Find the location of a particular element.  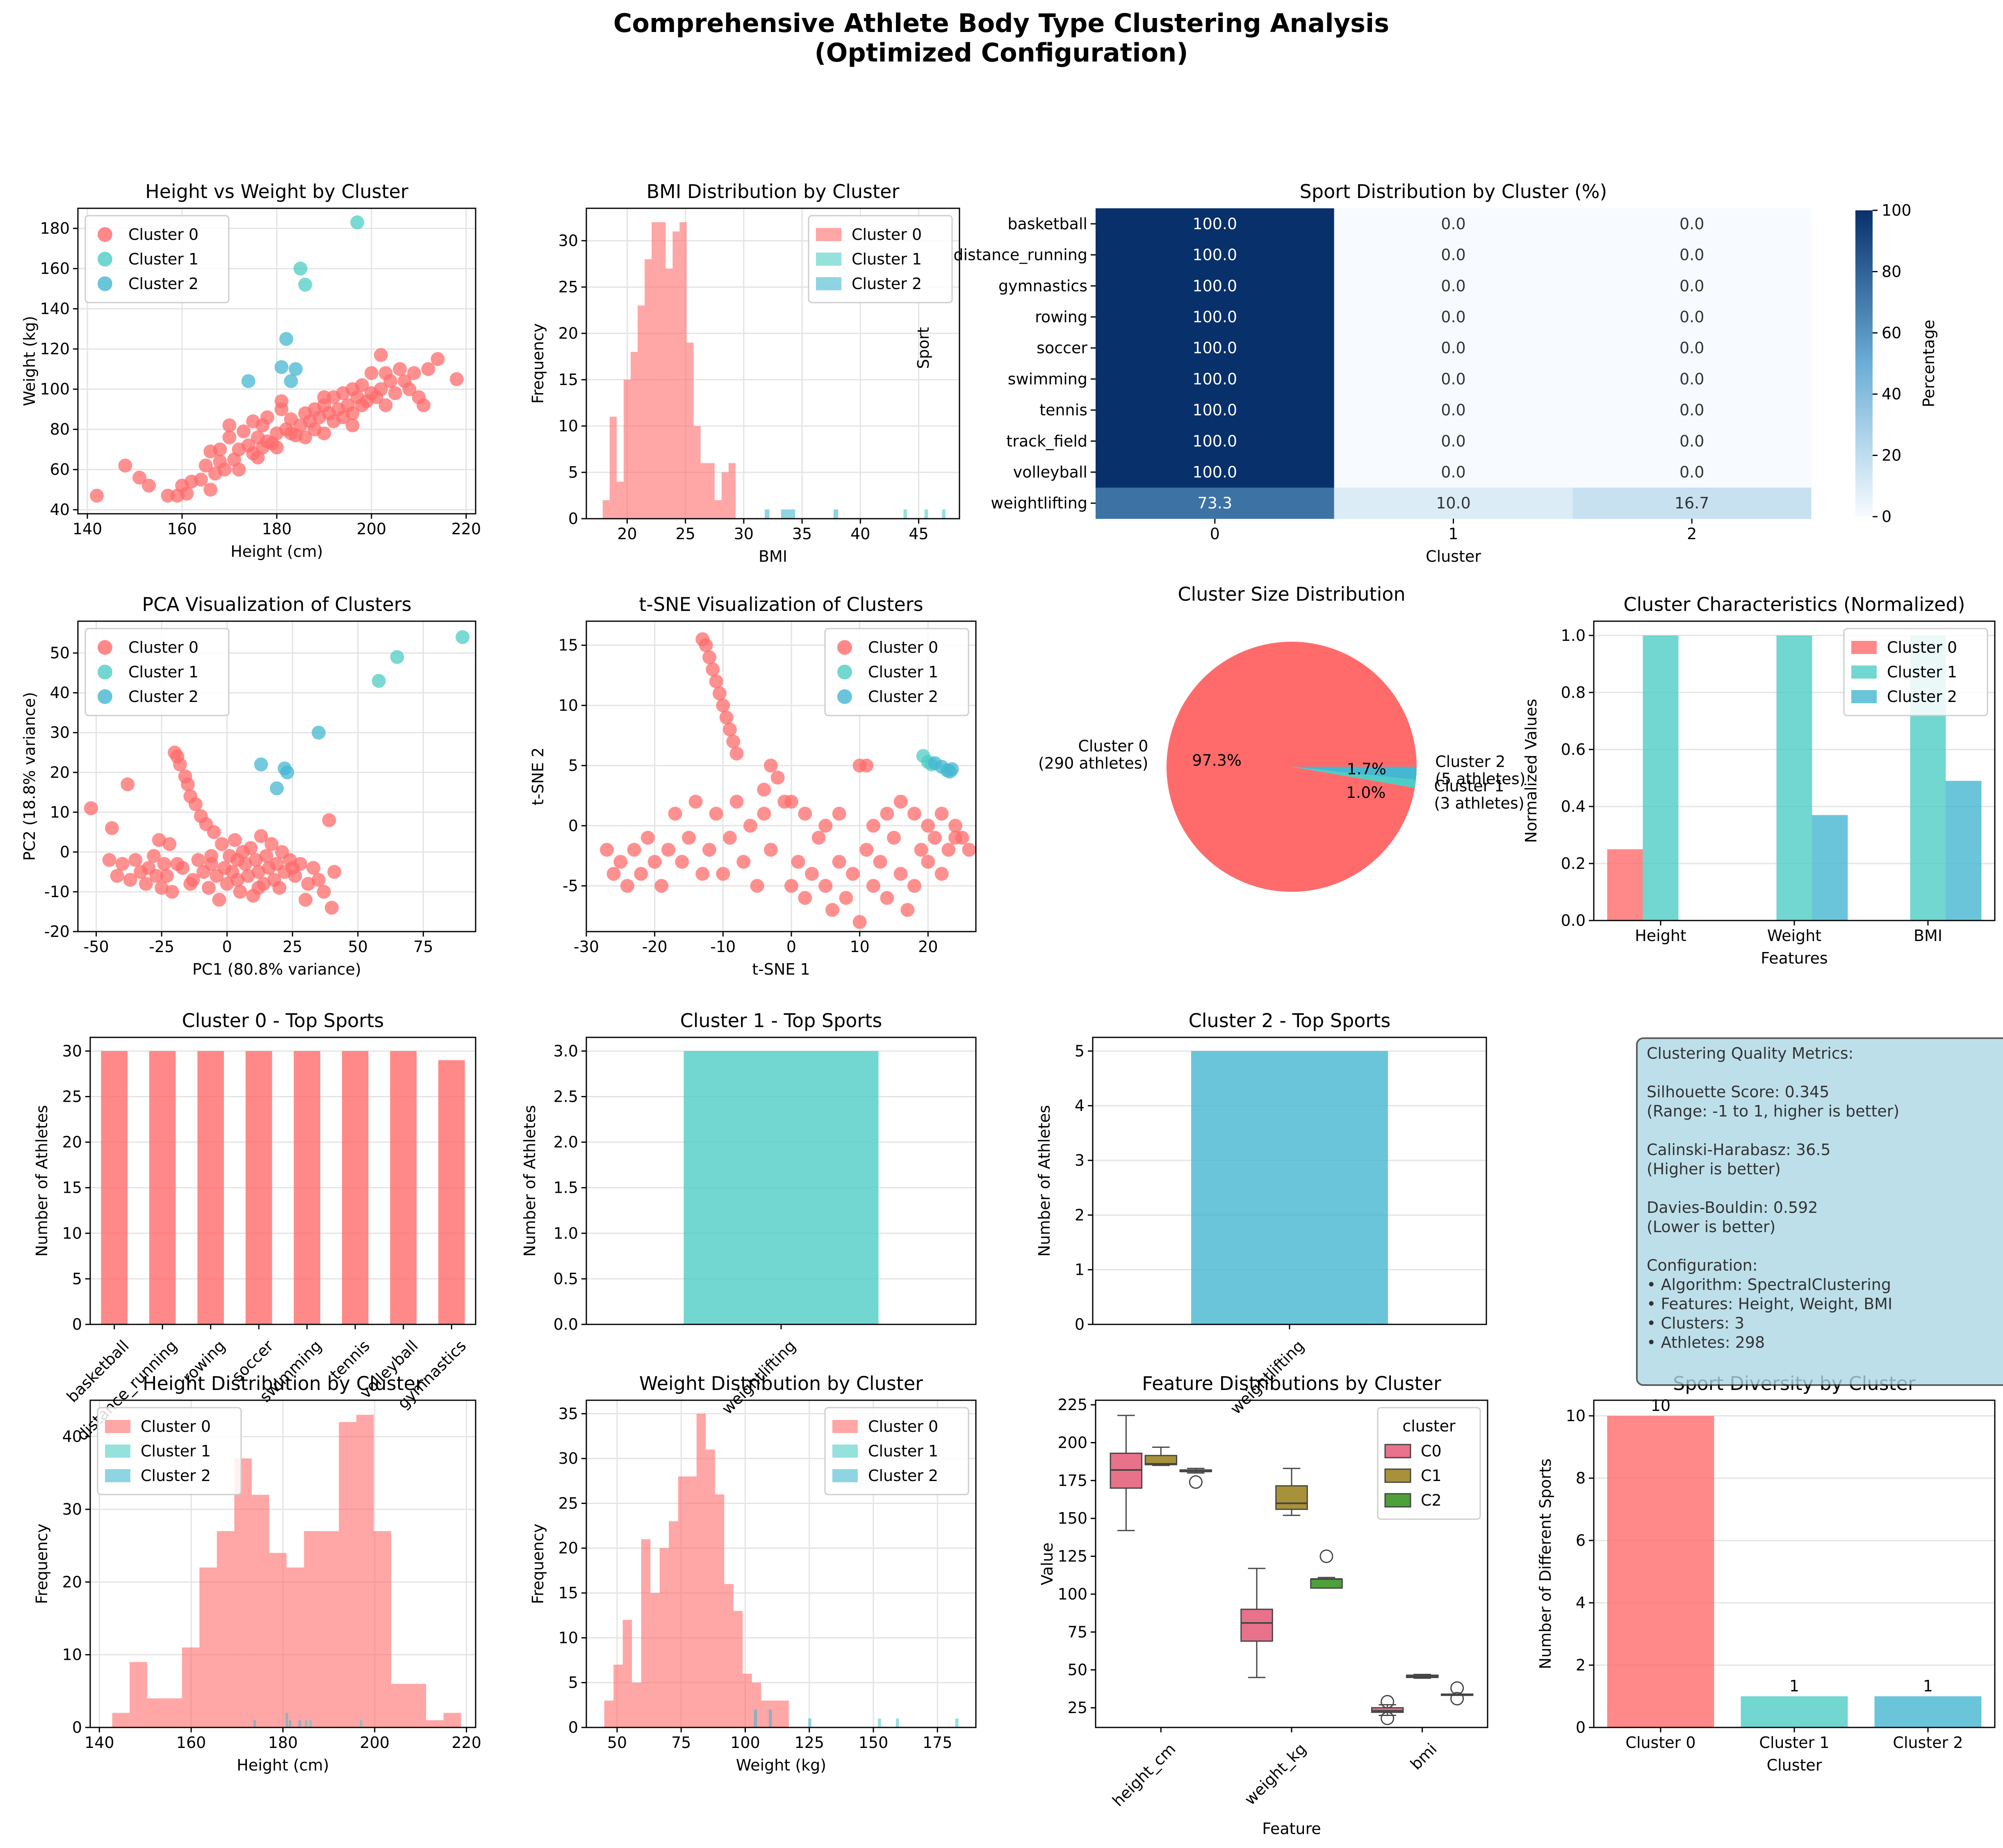

panel-title: t-SNE Visualization of Clusters is located at coordinates (781, 604).